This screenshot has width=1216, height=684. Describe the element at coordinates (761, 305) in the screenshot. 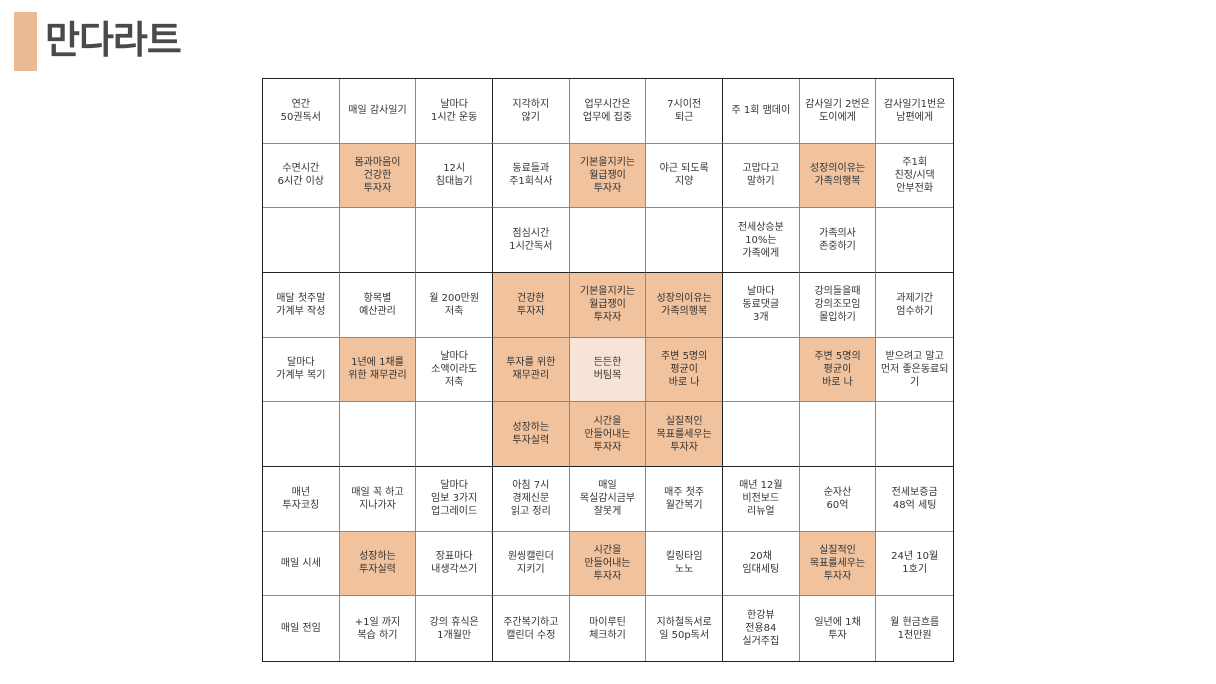

I see `action-item-cell: 날마다 동료댓글 3개` at that location.